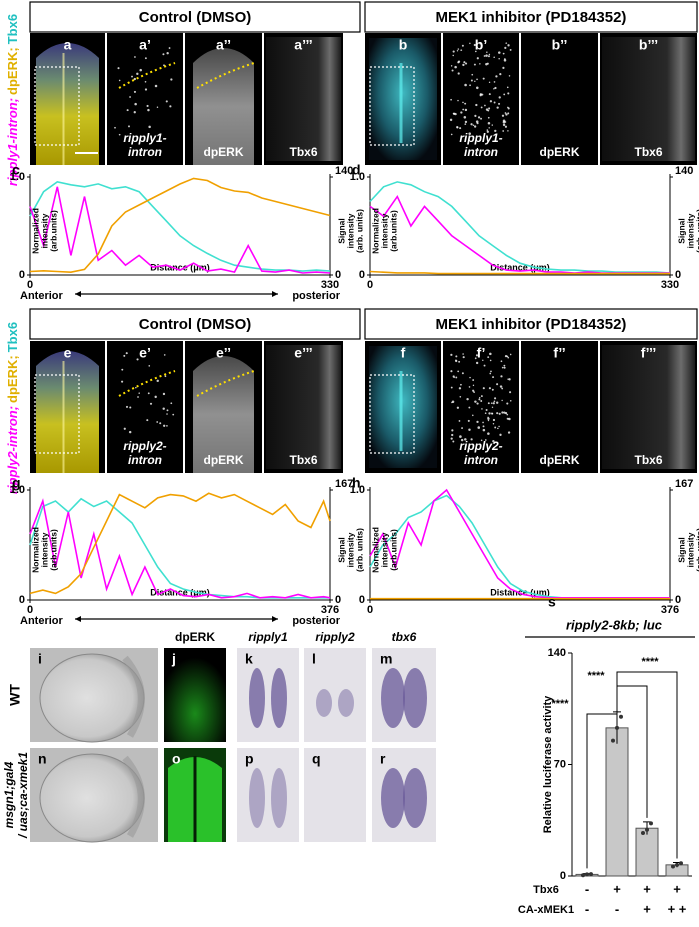 Image resolution: width=699 pixels, height=927 pixels. What do you see at coordinates (415, 798) in the screenshot?
I see `expression` at bounding box center [415, 798].